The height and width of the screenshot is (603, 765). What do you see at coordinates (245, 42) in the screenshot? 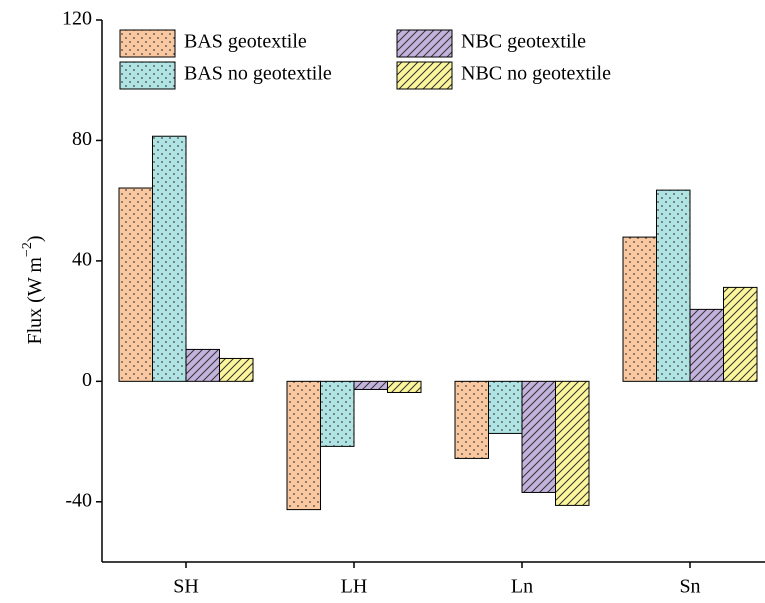
I see `legend-label: BAS geotextile` at bounding box center [245, 42].